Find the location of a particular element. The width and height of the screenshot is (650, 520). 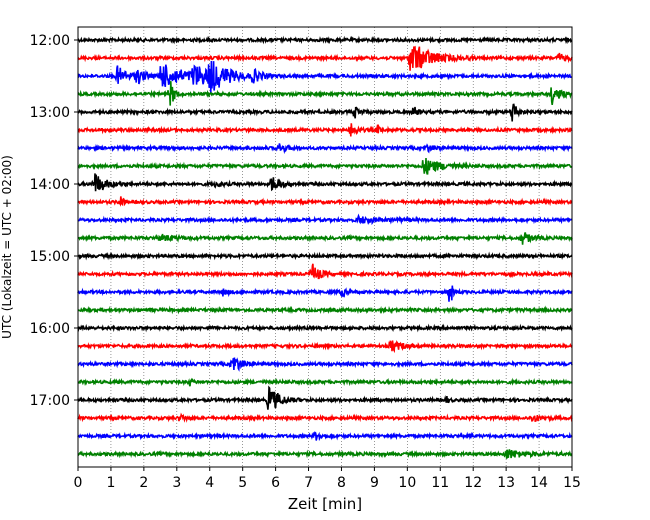

x-tick-label: 11 is located at coordinates (440, 483).